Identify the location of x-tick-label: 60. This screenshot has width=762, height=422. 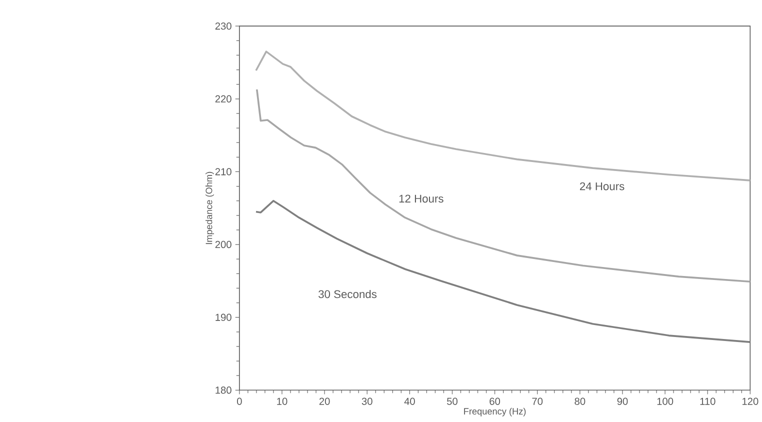
(495, 402).